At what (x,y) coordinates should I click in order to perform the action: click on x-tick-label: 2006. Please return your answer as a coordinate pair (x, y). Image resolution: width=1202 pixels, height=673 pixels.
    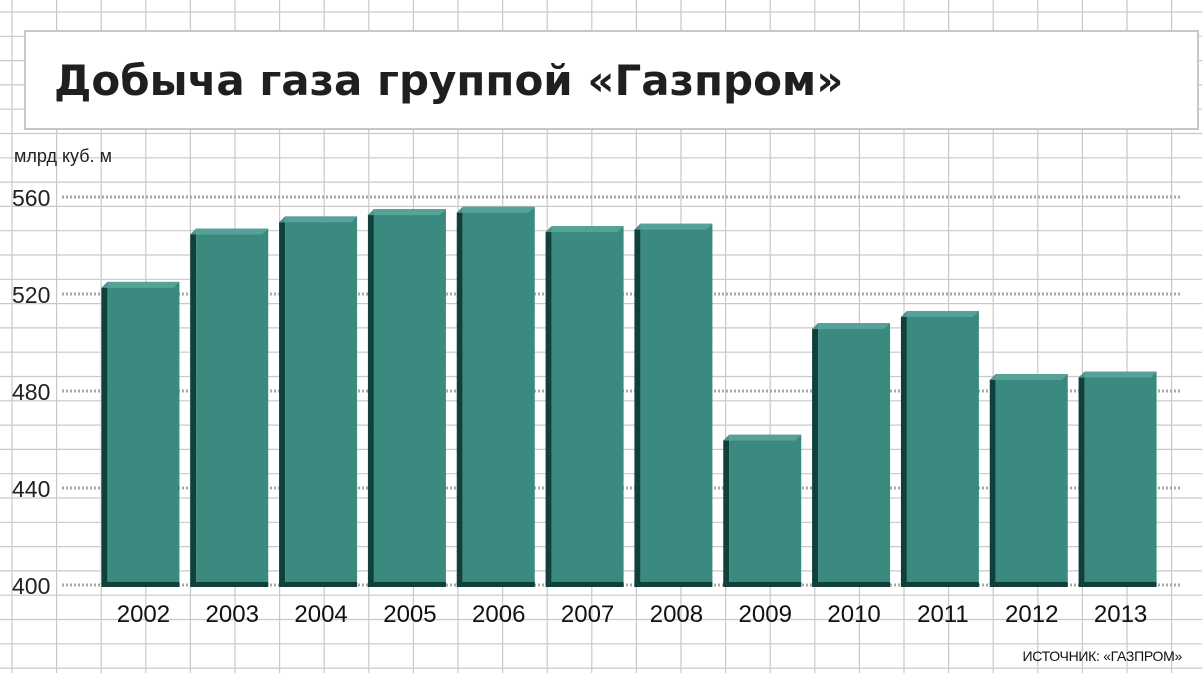
    Looking at the image, I should click on (498, 614).